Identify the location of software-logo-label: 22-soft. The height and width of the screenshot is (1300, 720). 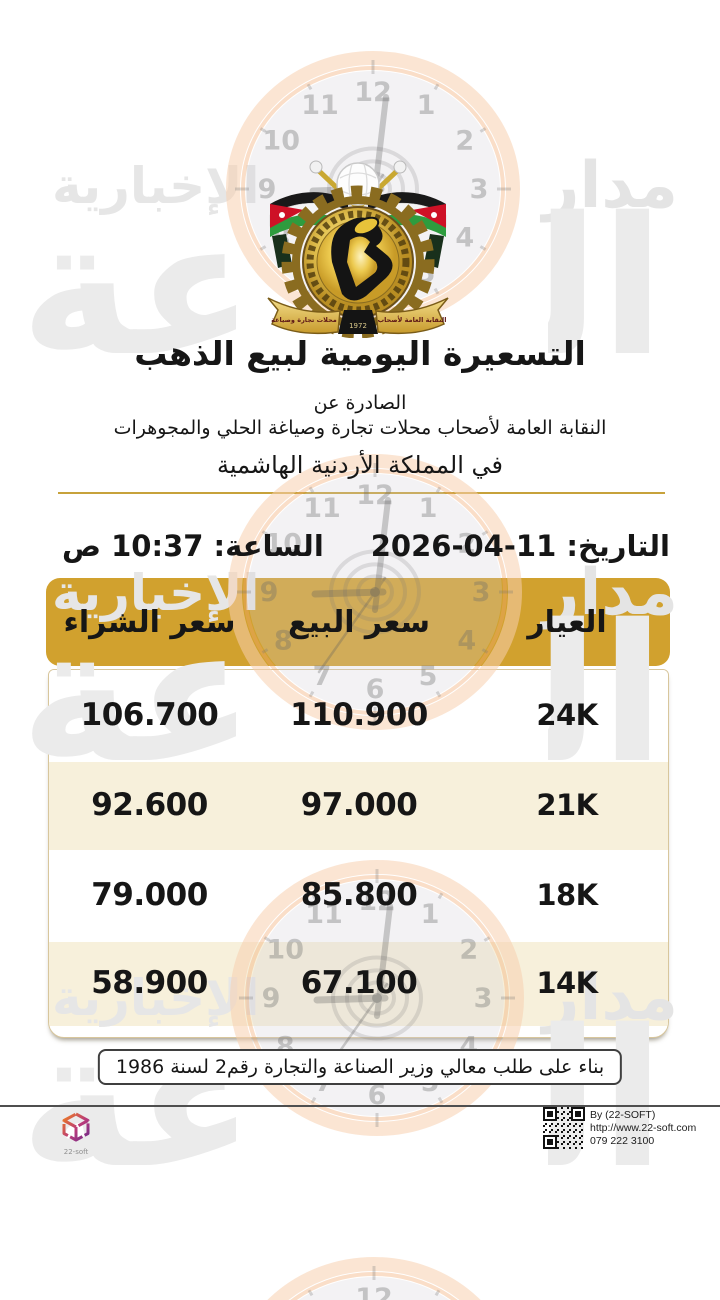
(76, 1152).